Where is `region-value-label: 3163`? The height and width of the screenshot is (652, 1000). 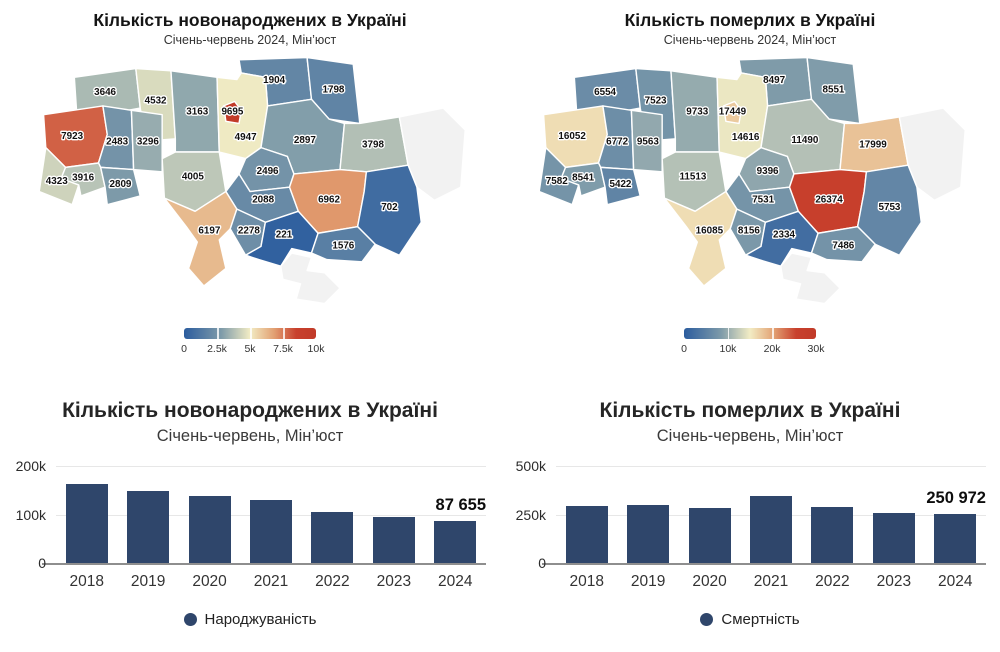 region-value-label: 3163 is located at coordinates (197, 112).